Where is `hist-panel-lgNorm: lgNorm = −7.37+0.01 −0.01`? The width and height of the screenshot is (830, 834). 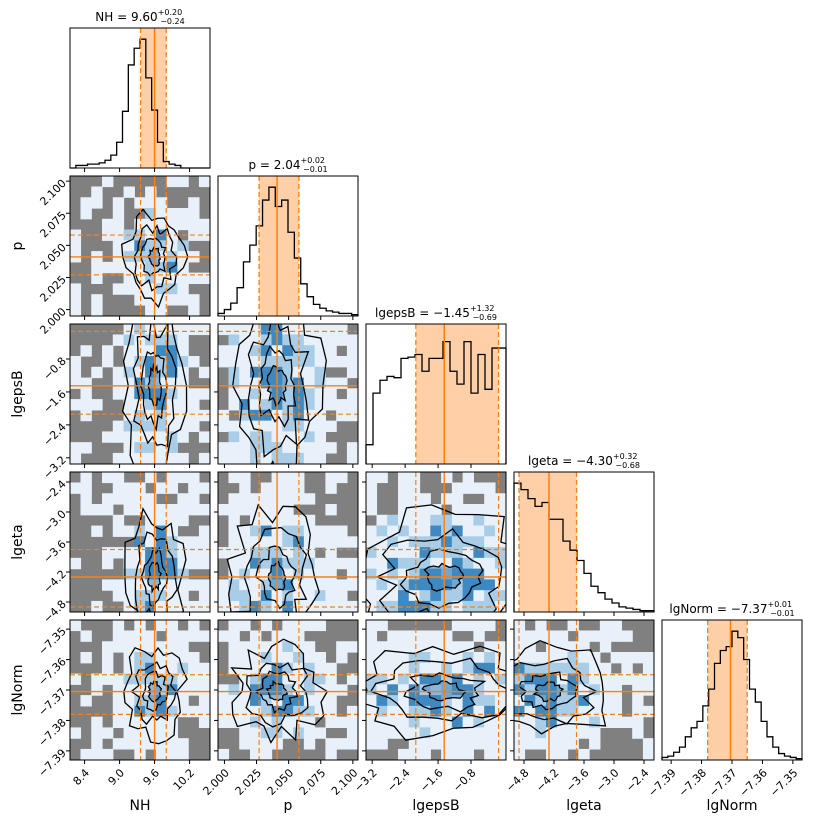
hist-panel-lgNorm: lgNorm = −7.37+0.01 −0.01 is located at coordinates (732, 680).